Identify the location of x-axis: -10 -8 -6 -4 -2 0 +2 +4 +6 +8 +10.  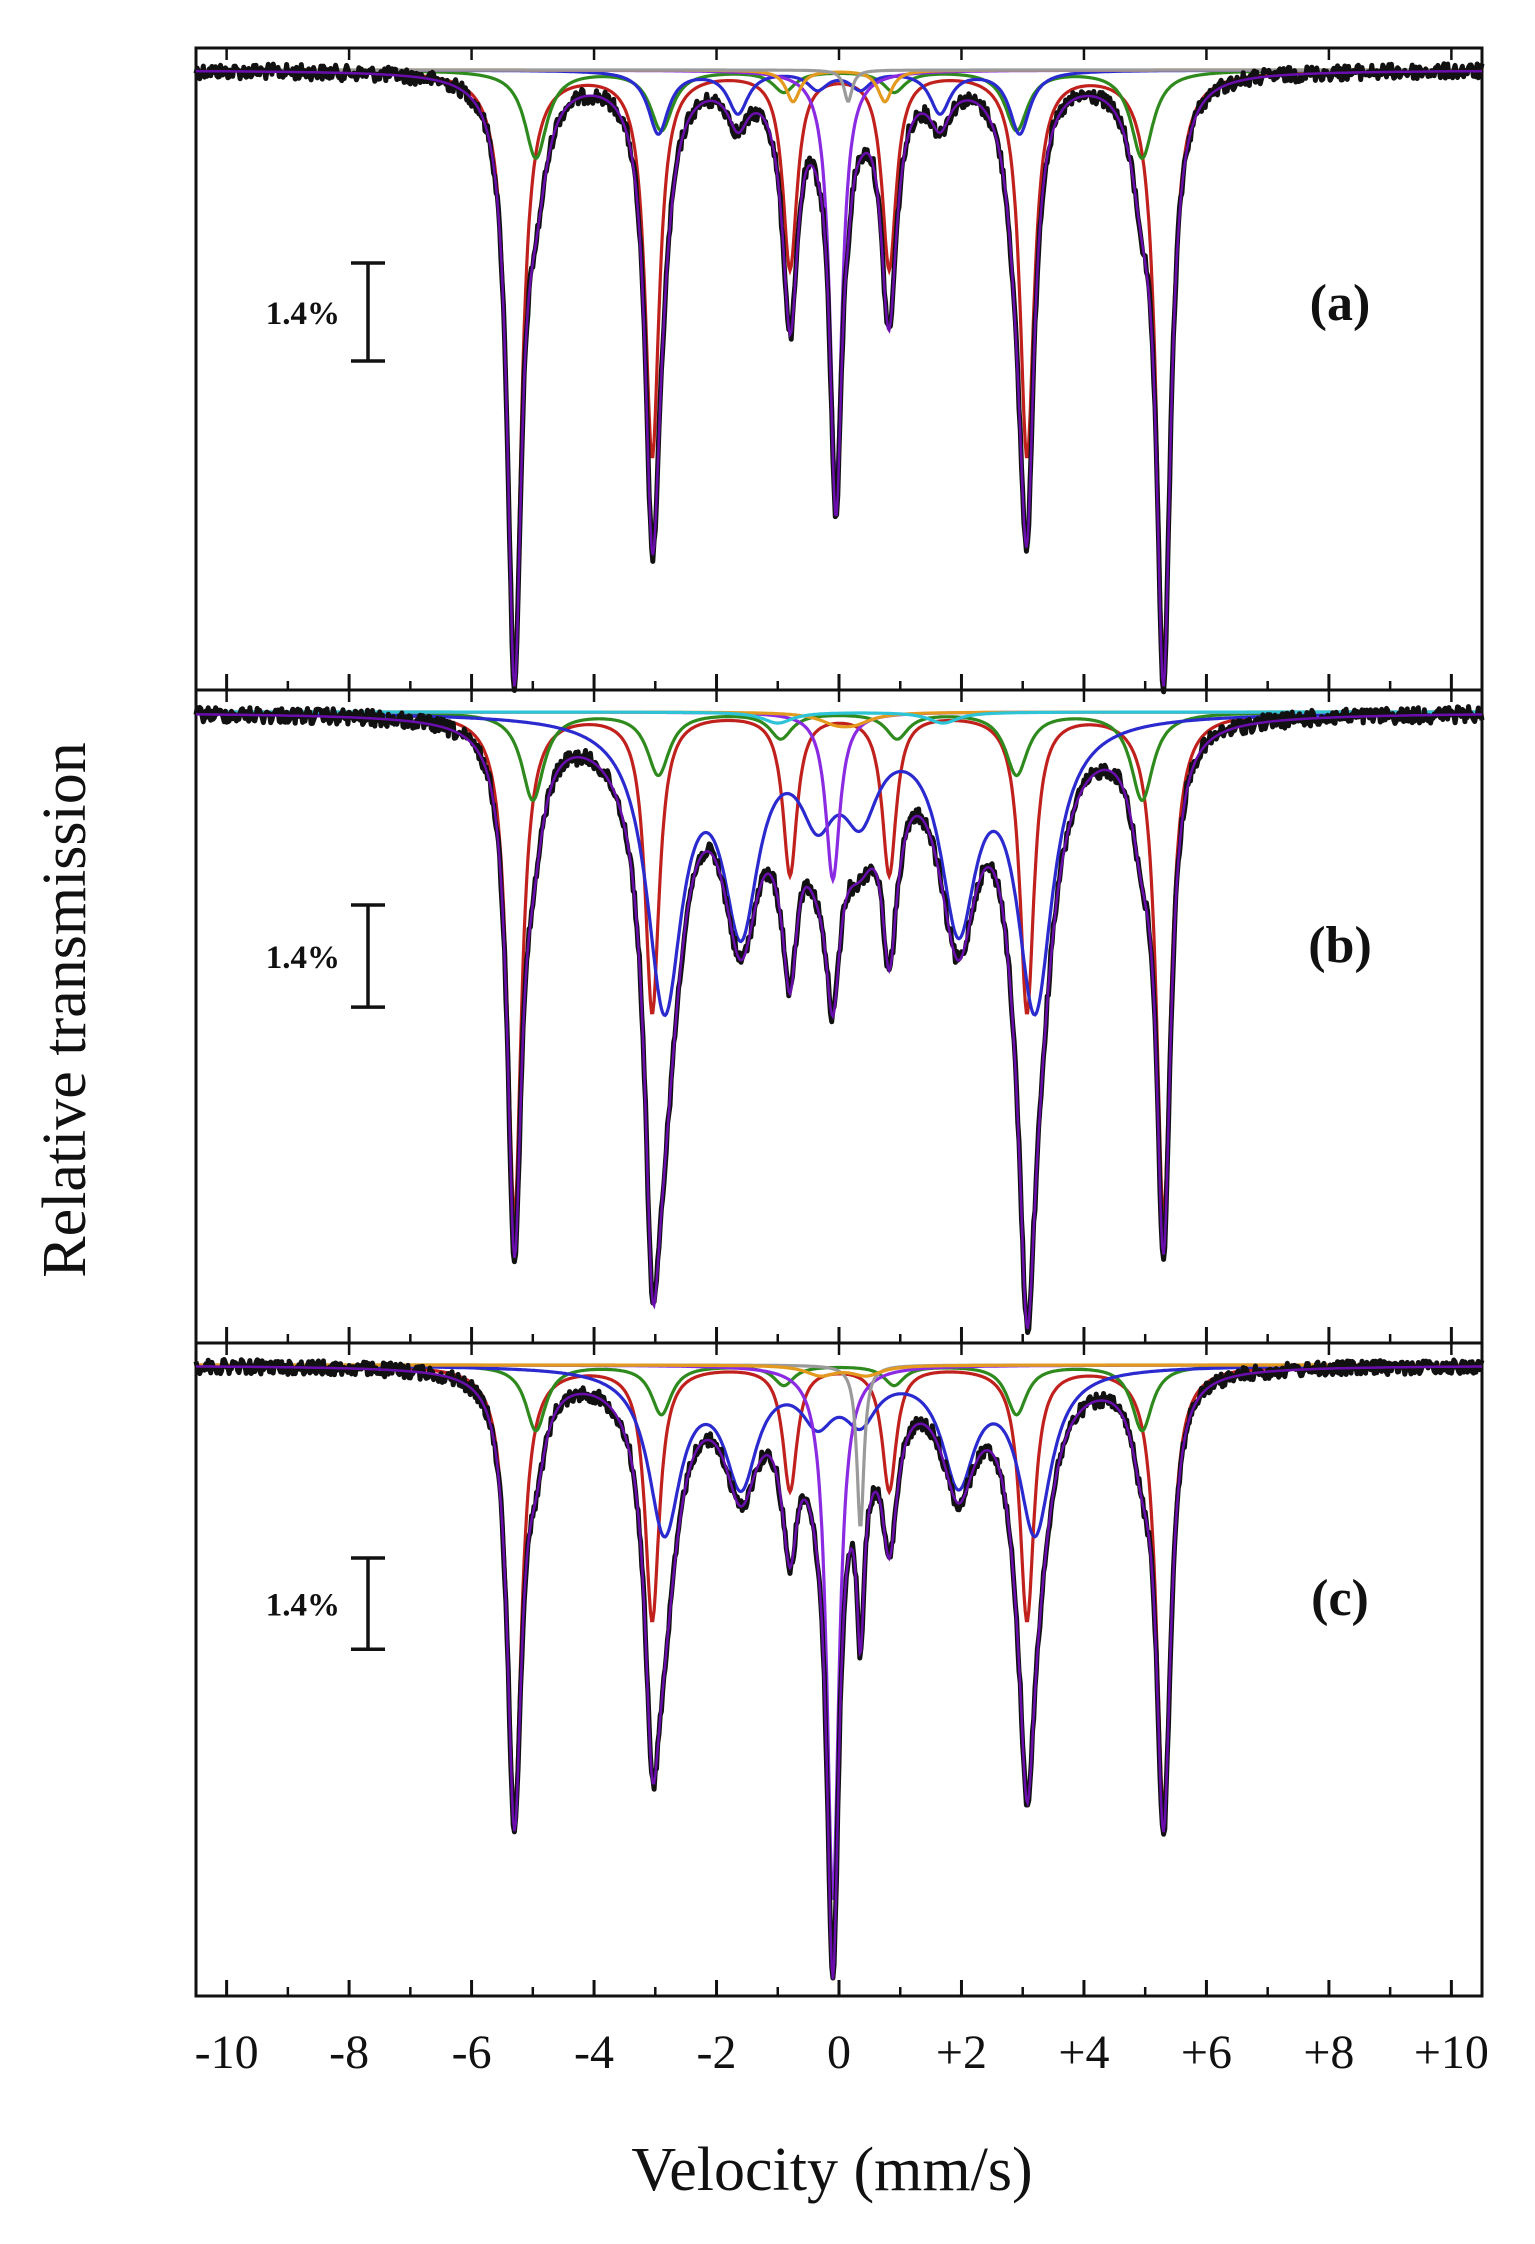
(842, 2052).